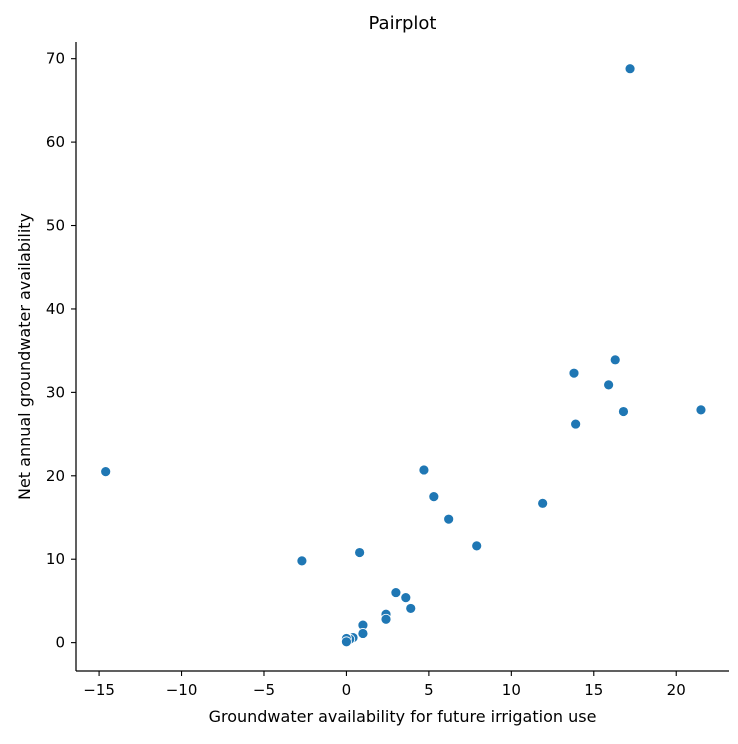 The width and height of the screenshot is (738, 744). Describe the element at coordinates (61, 351) in the screenshot. I see `y-axis-ticks: 0 10 20 30 40 50 60 70` at that location.